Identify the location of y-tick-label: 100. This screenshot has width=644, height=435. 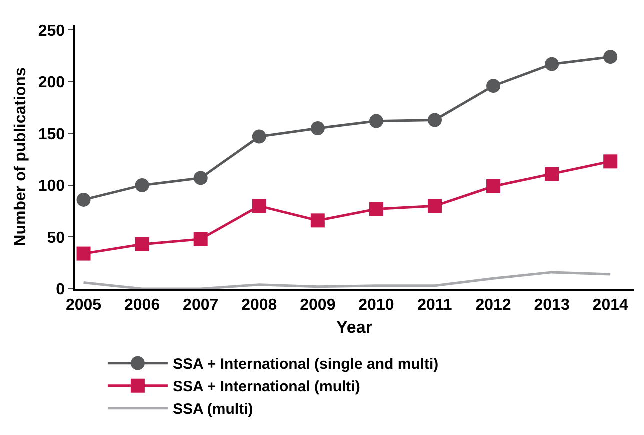
(52, 187).